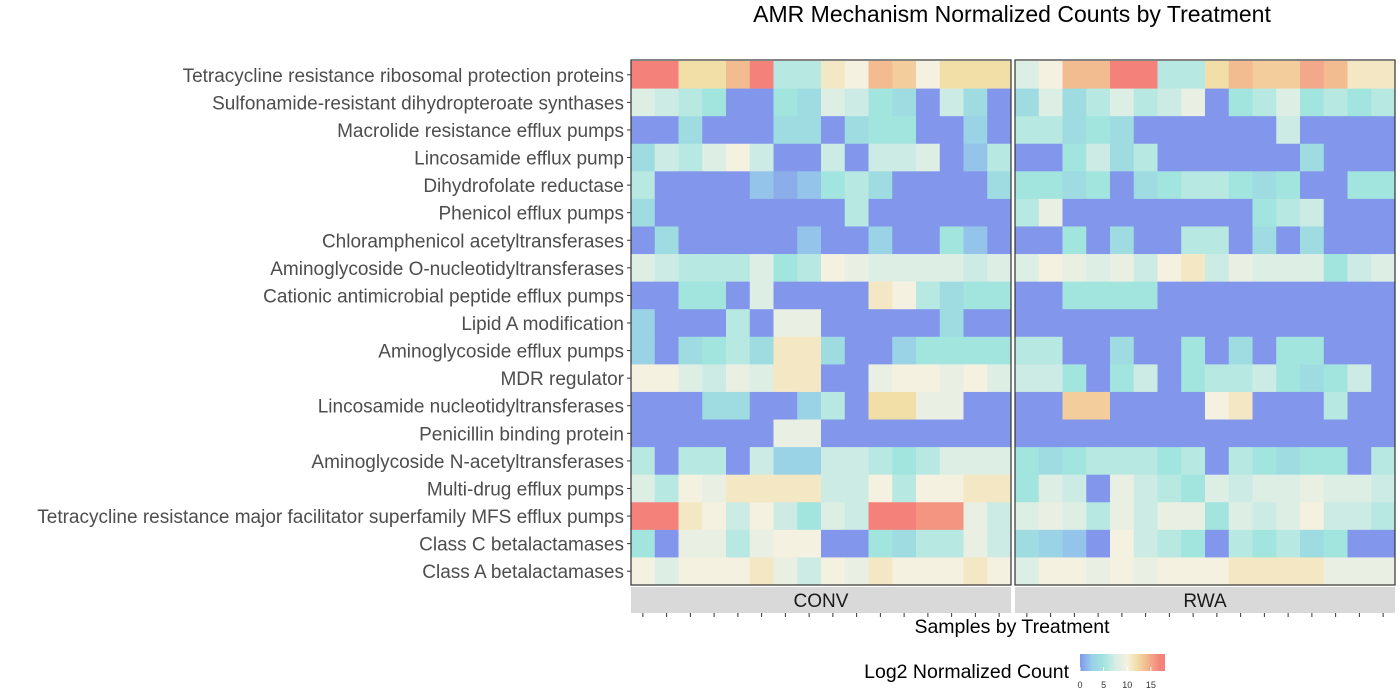 This screenshot has width=1400, height=700. Describe the element at coordinates (1127, 685) in the screenshot. I see `legend-tick-label: 10` at that location.